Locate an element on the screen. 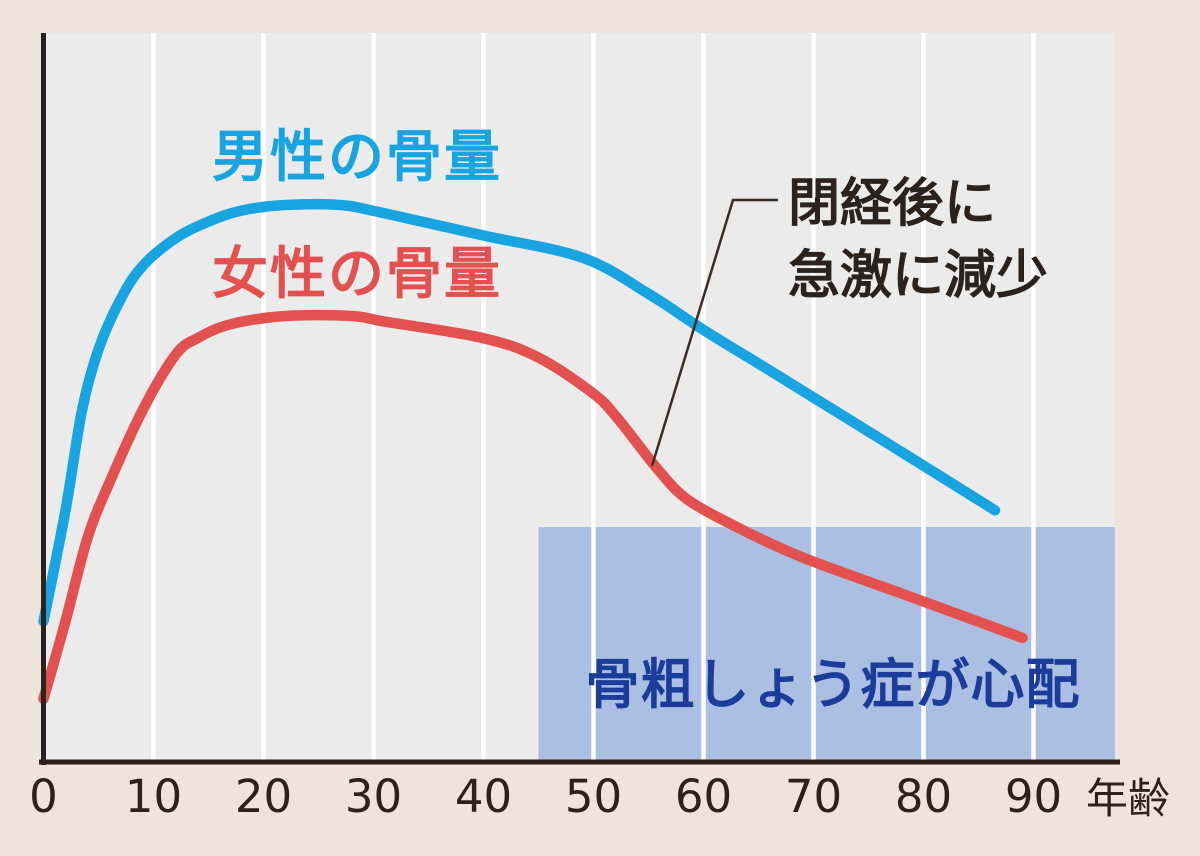  menopause-annotation-line1: 閉経後に is located at coordinates (892, 204).